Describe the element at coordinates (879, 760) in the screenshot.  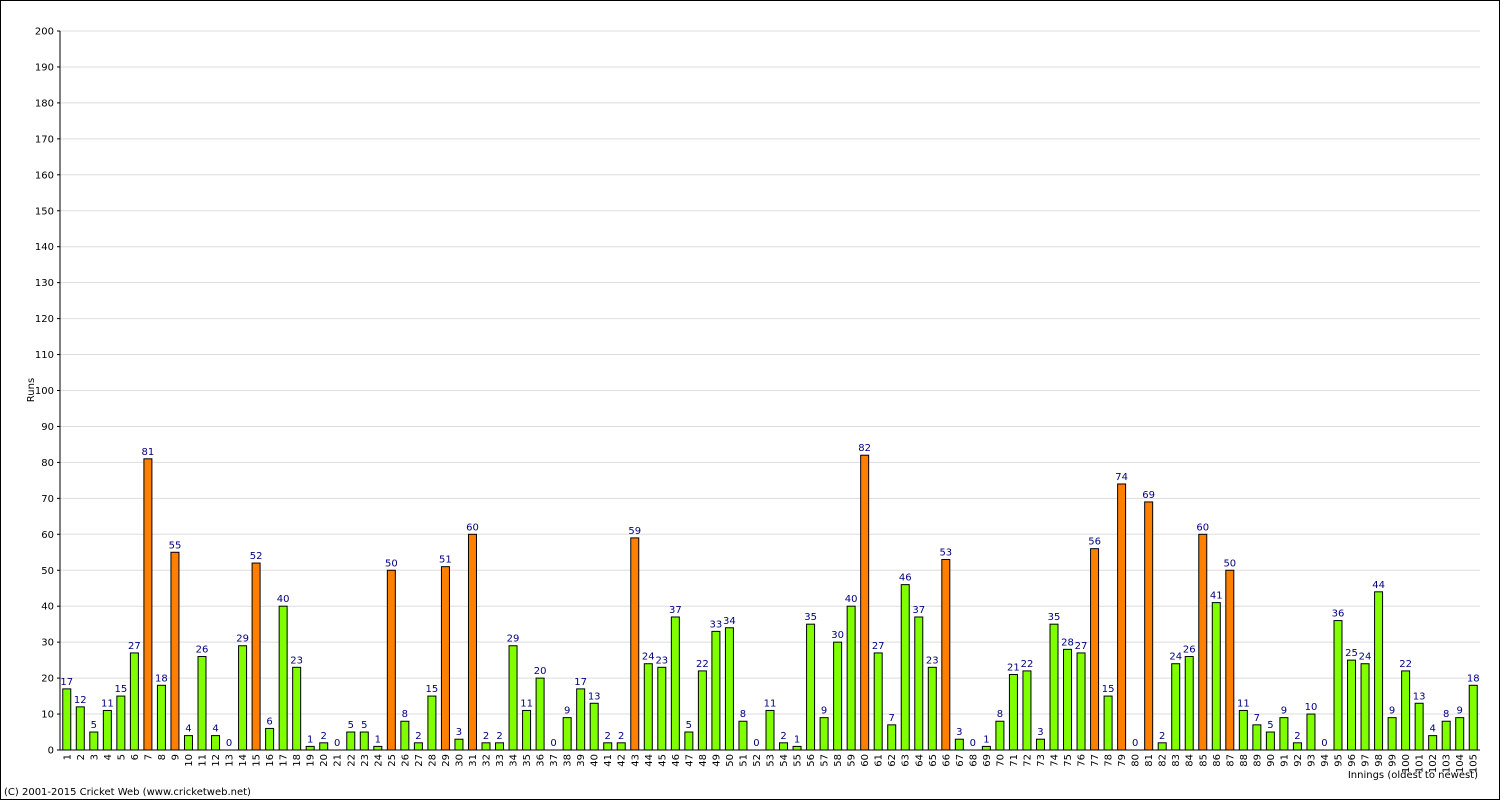
I see `x-tick-label: 61` at that location.